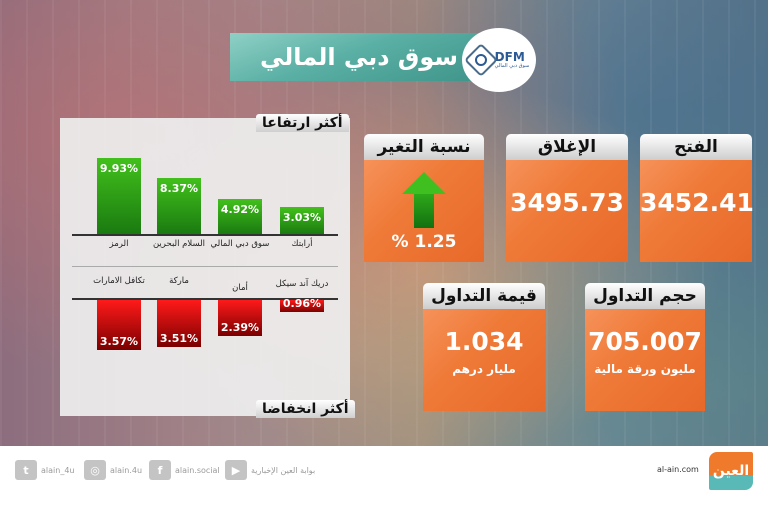 The height and width of the screenshot is (510, 768). I want to click on close-card: الإغلاق 3495.73, so click(567, 198).